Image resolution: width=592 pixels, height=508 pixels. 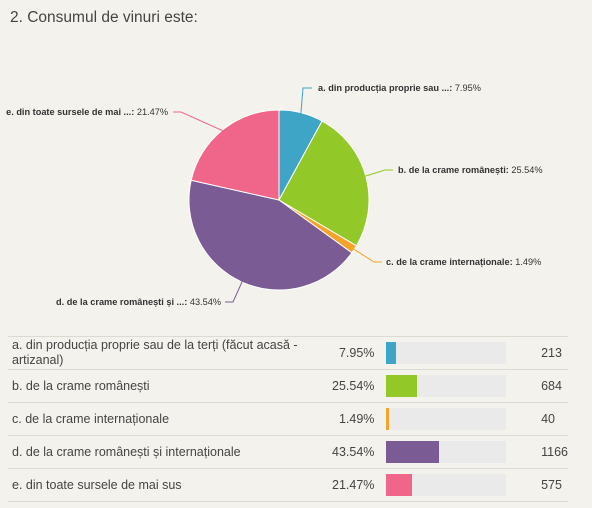 I want to click on question-title: 2. Consumul de vinuri este:, so click(x=104, y=17).